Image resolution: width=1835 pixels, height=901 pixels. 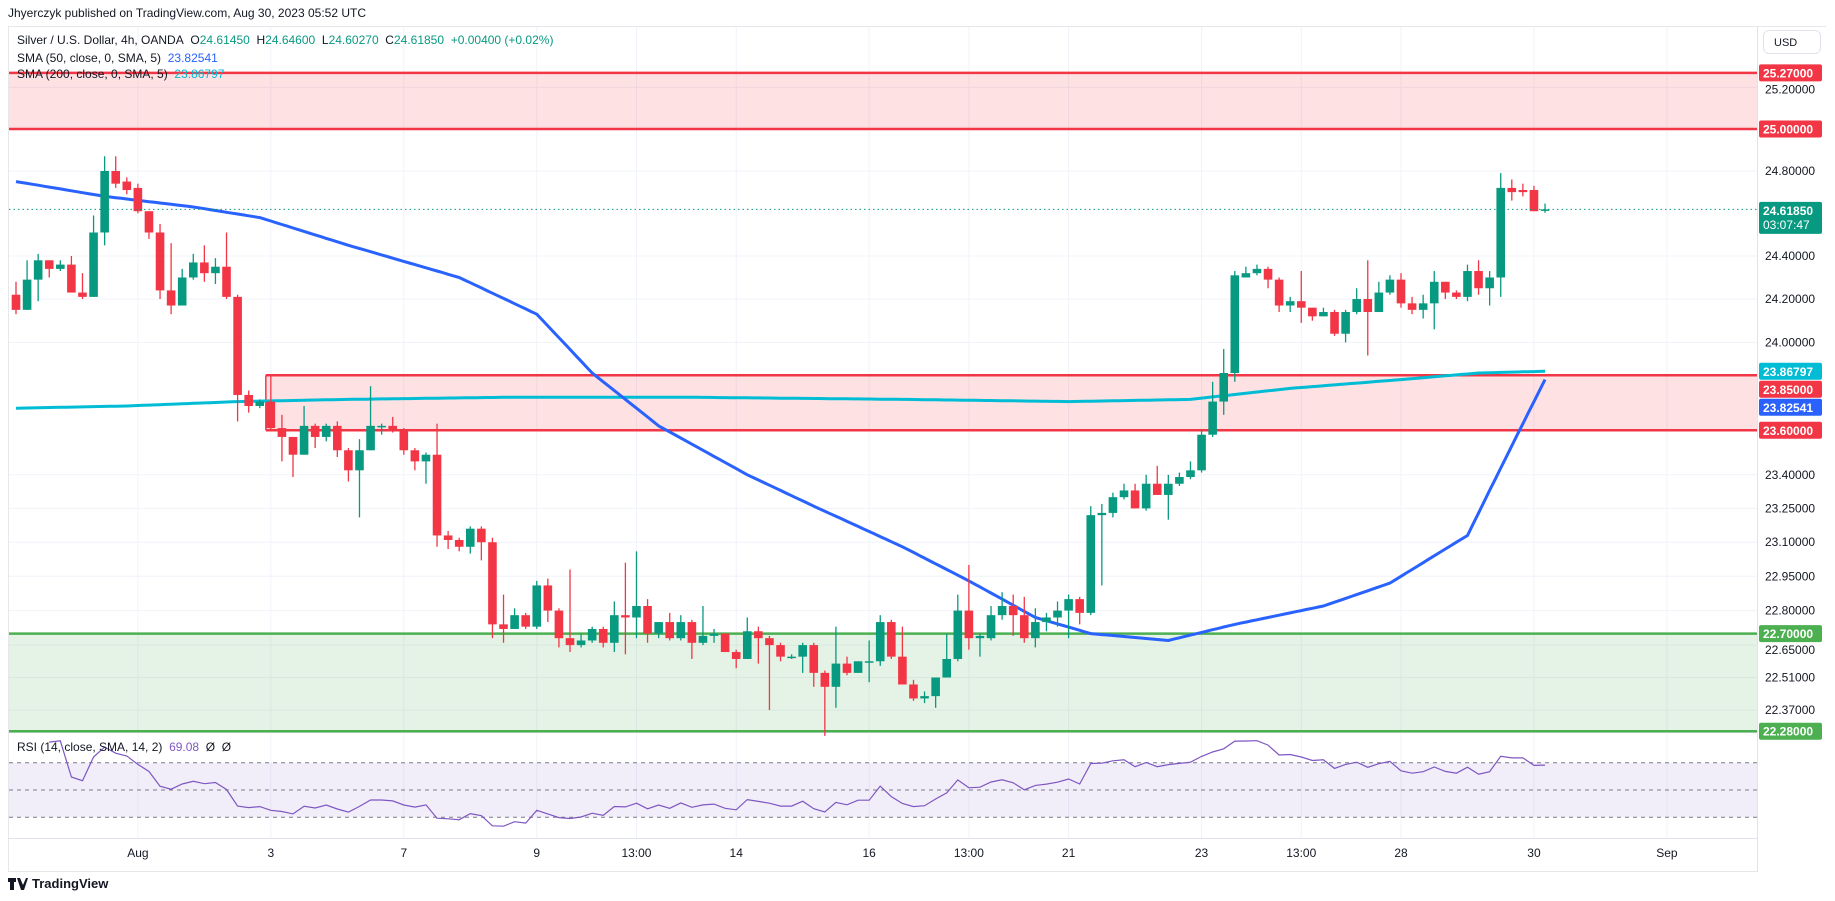 What do you see at coordinates (1792, 42) in the screenshot?
I see `currency-button: USD` at bounding box center [1792, 42].